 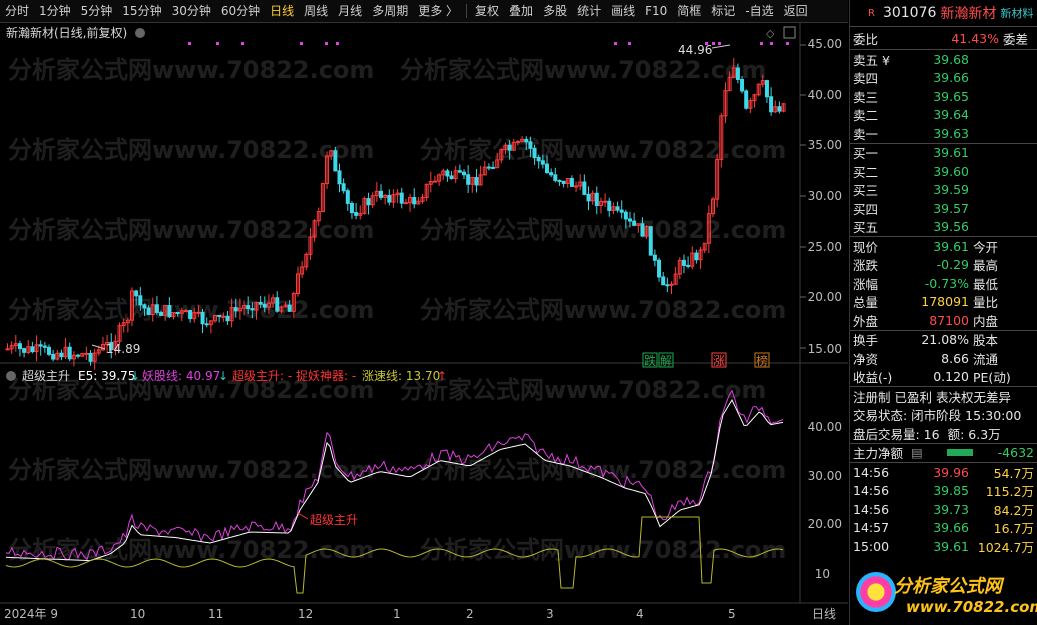 I want to click on date-tick: 12, so click(x=305, y=614).